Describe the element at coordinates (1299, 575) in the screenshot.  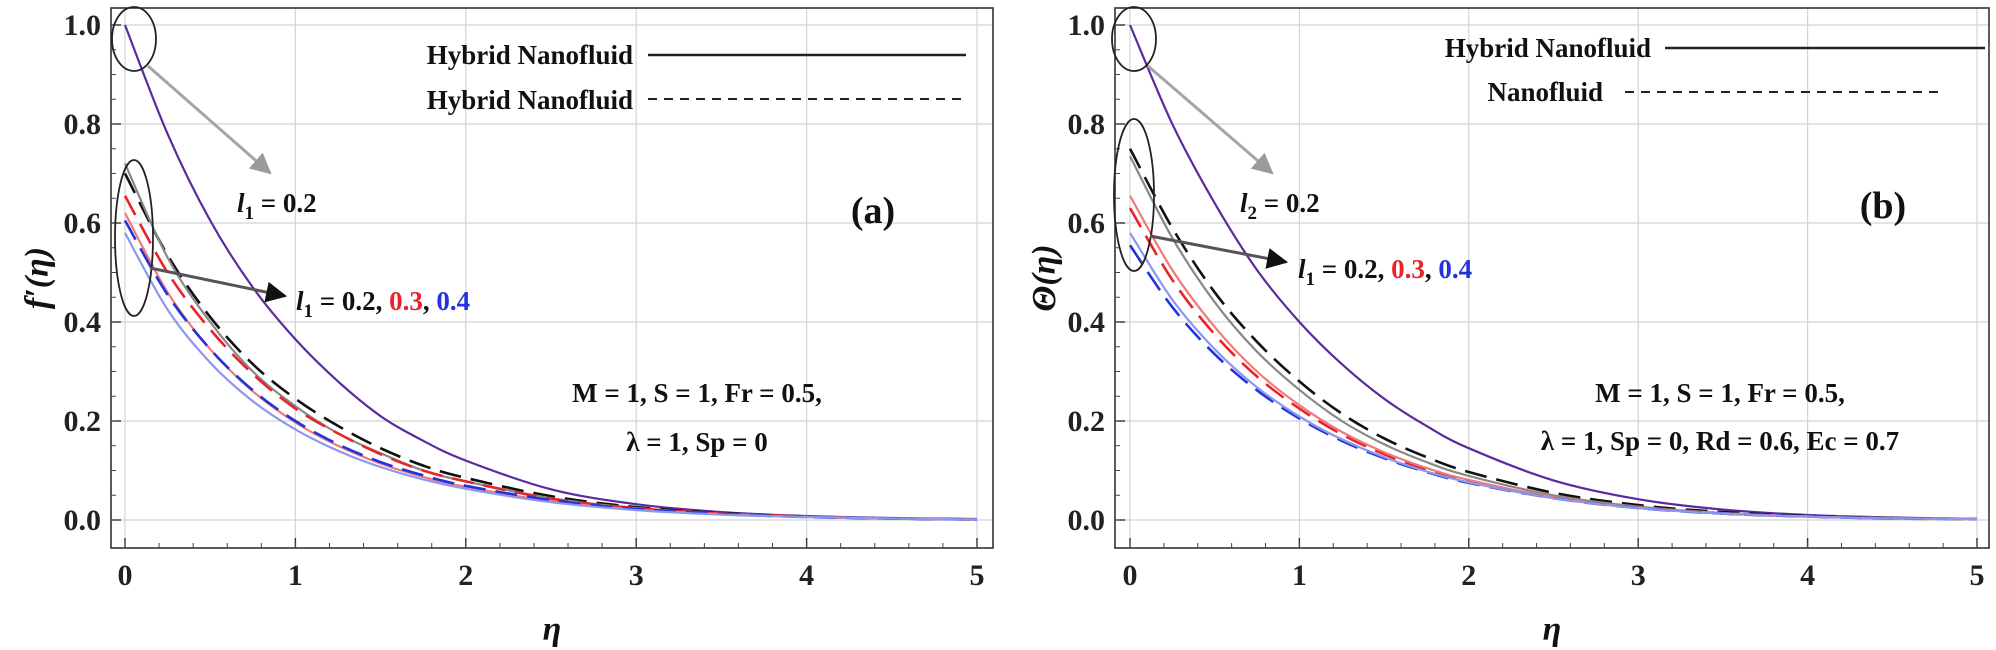
I see `panel-b-xtick-label-1: 1` at that location.